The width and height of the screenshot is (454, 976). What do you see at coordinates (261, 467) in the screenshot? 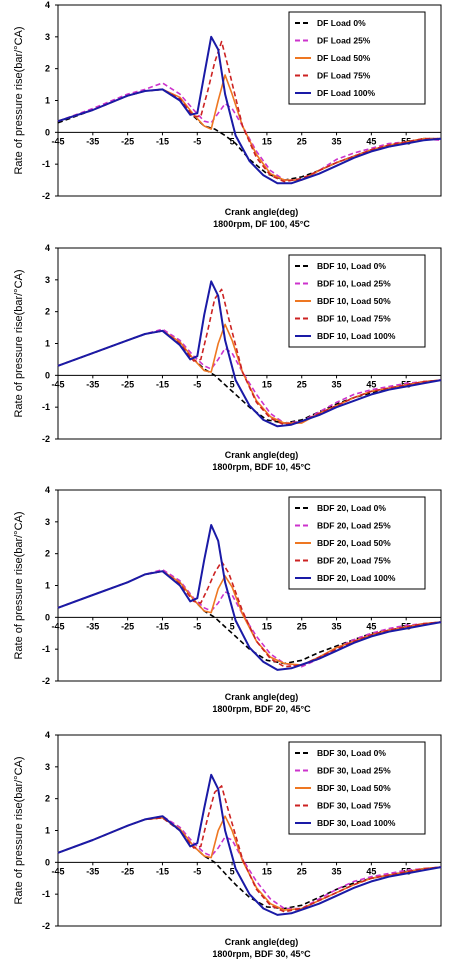
I see `chart-caption: 1800rpm, BDF 10, 45°C` at bounding box center [261, 467].